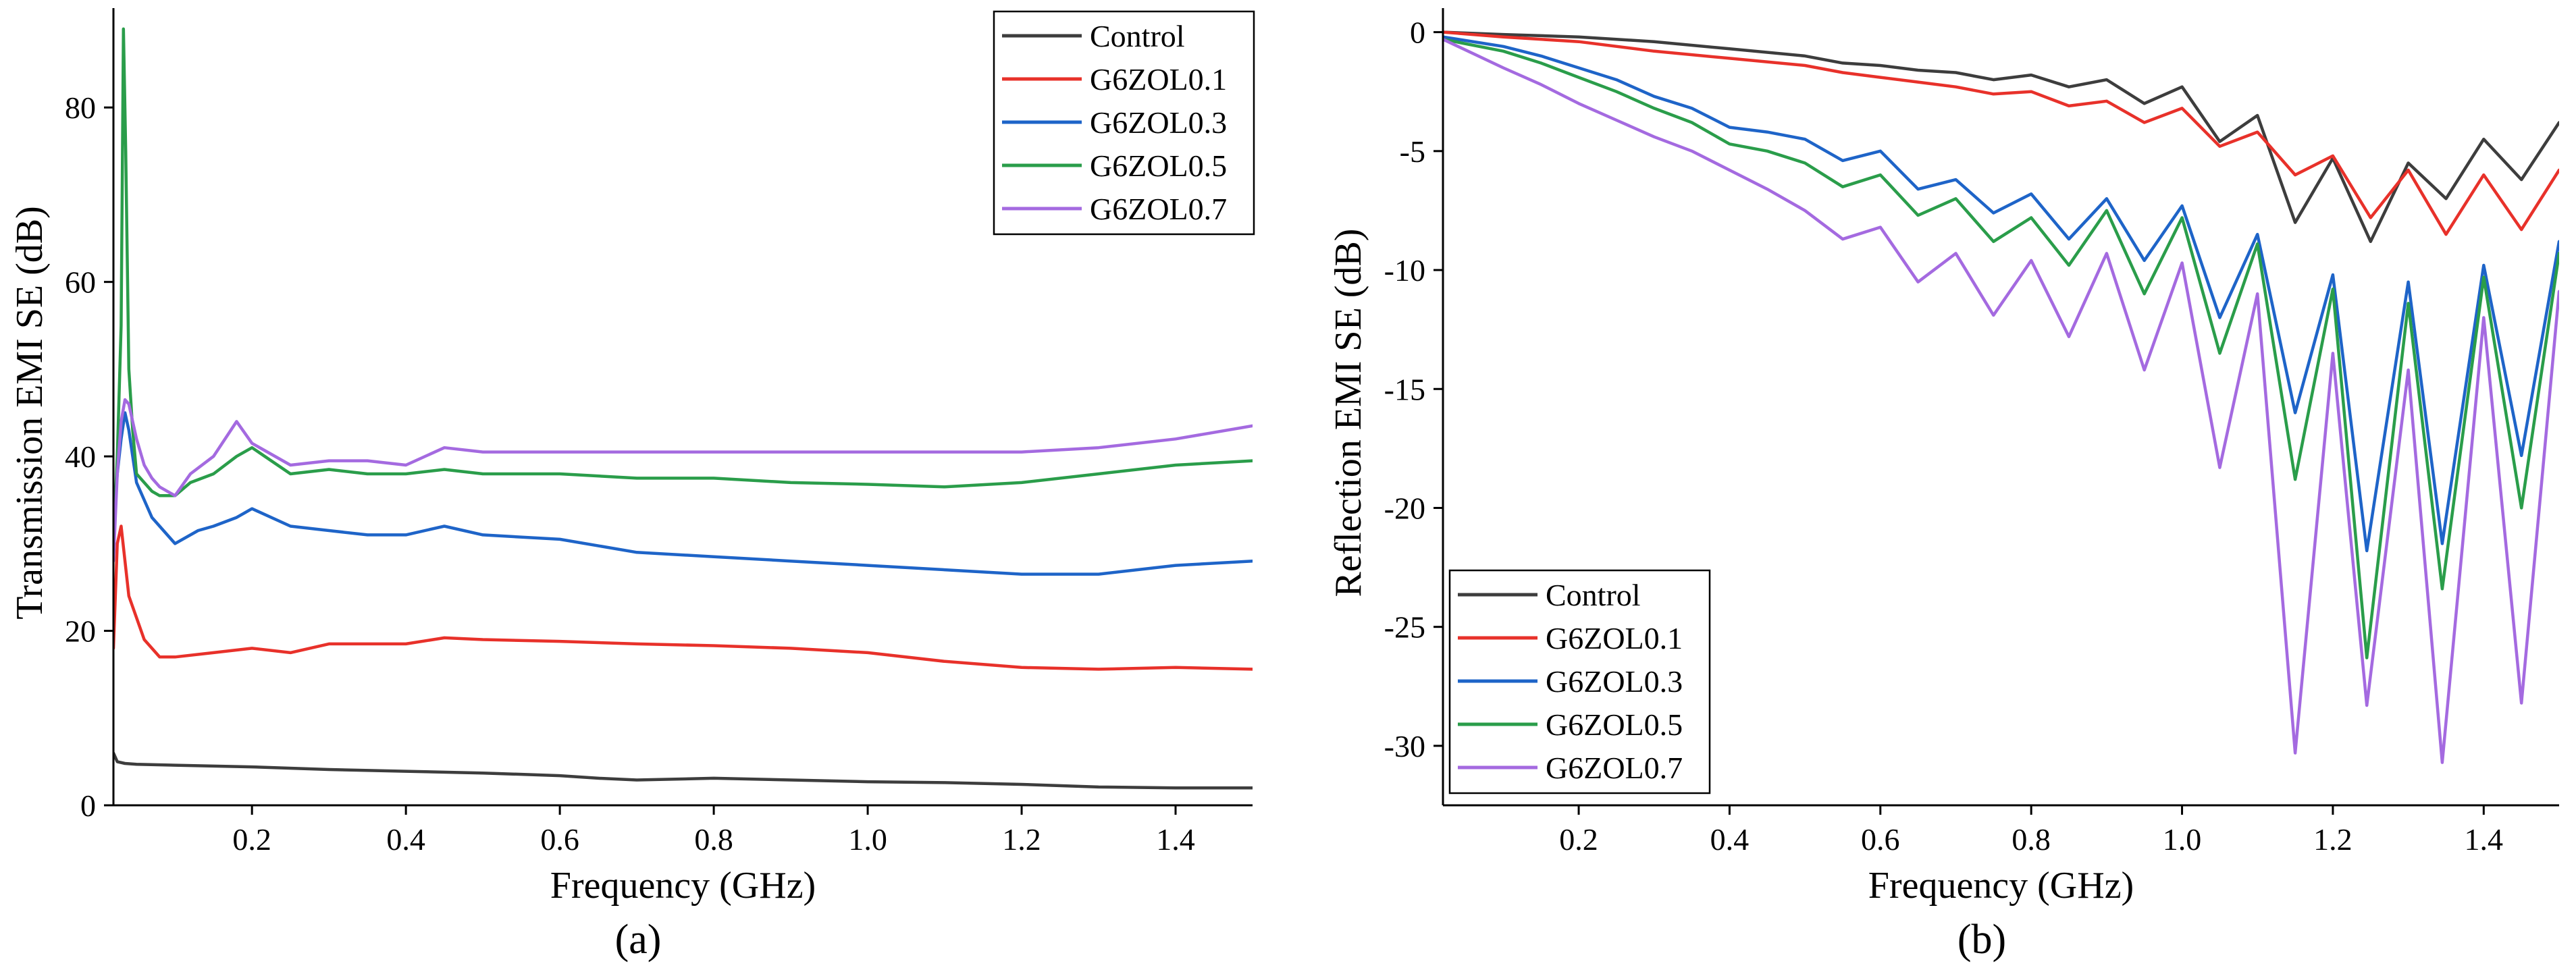  I want to click on y-tick-label: -15, so click(1405, 389).